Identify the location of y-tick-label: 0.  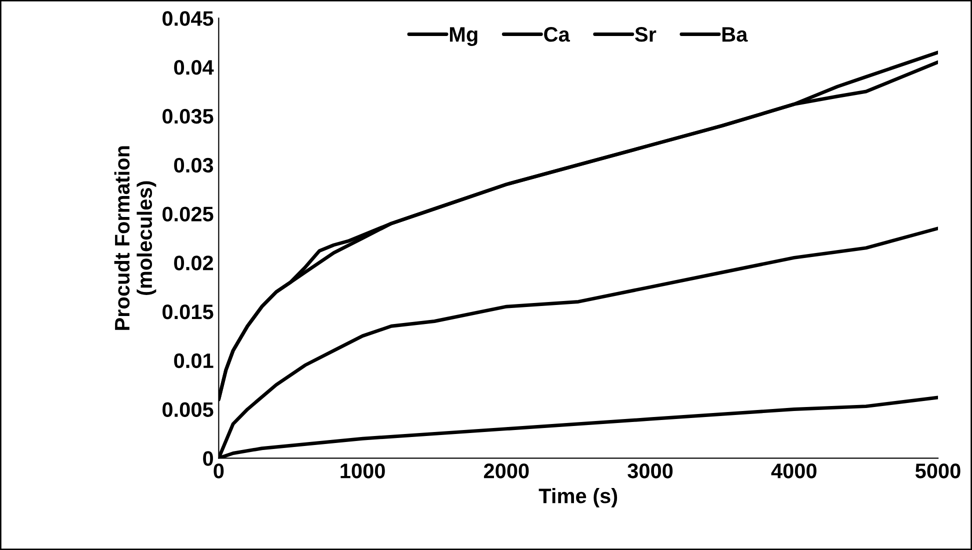
(208, 458).